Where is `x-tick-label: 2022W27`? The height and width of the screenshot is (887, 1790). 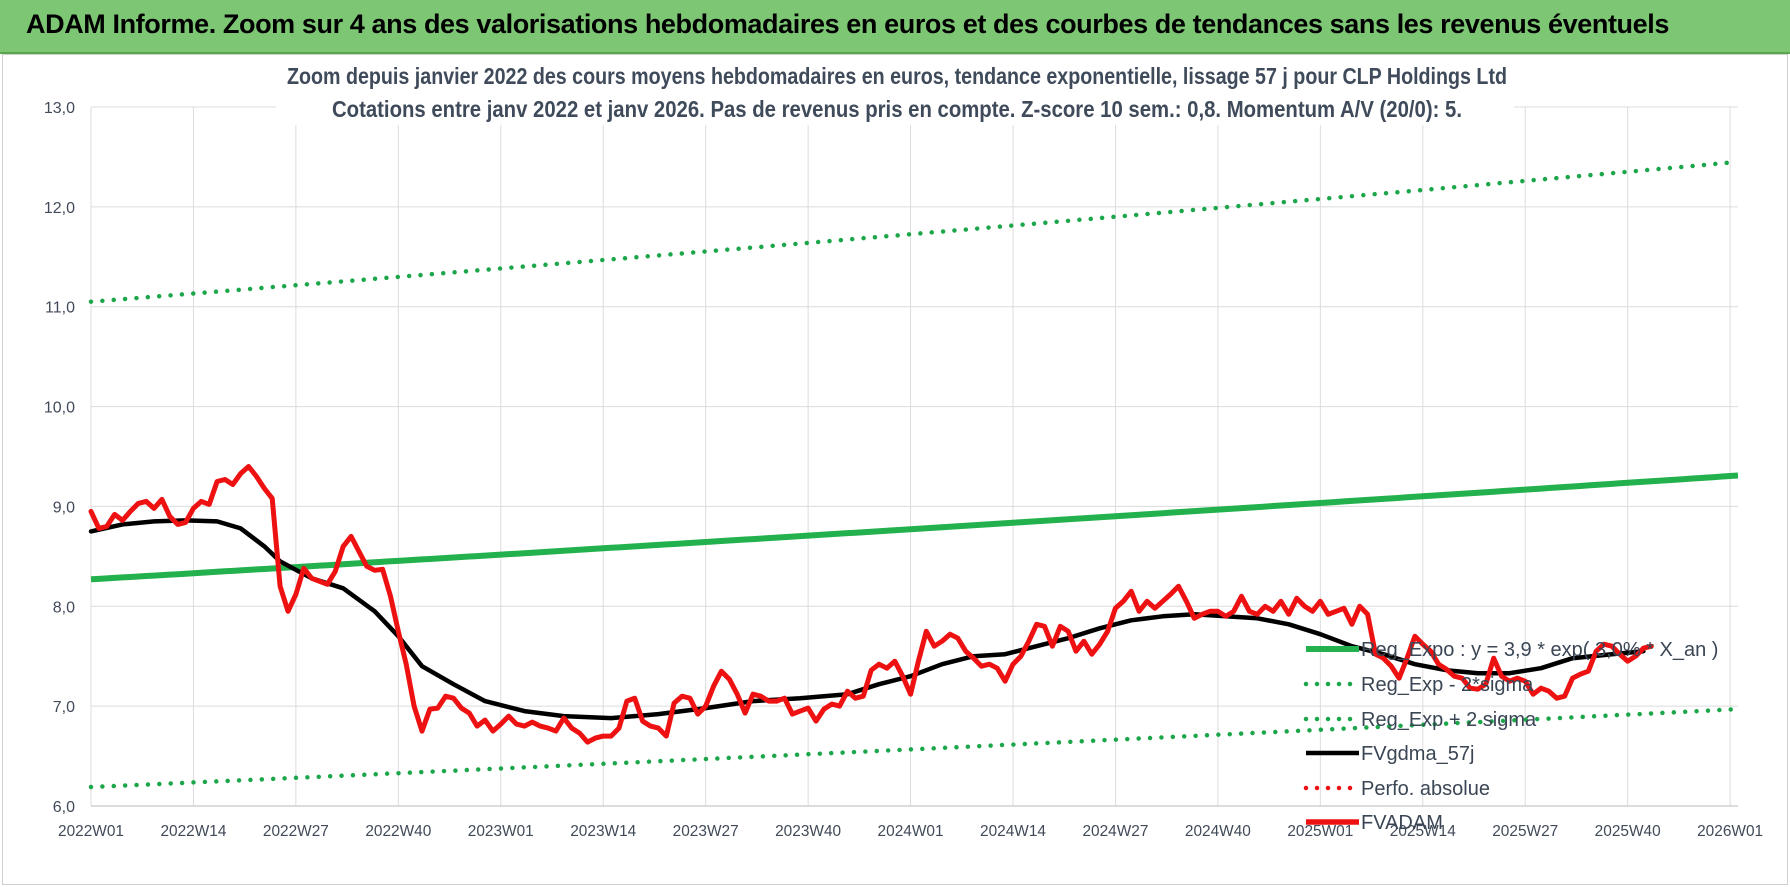
x-tick-label: 2022W27 is located at coordinates (296, 831).